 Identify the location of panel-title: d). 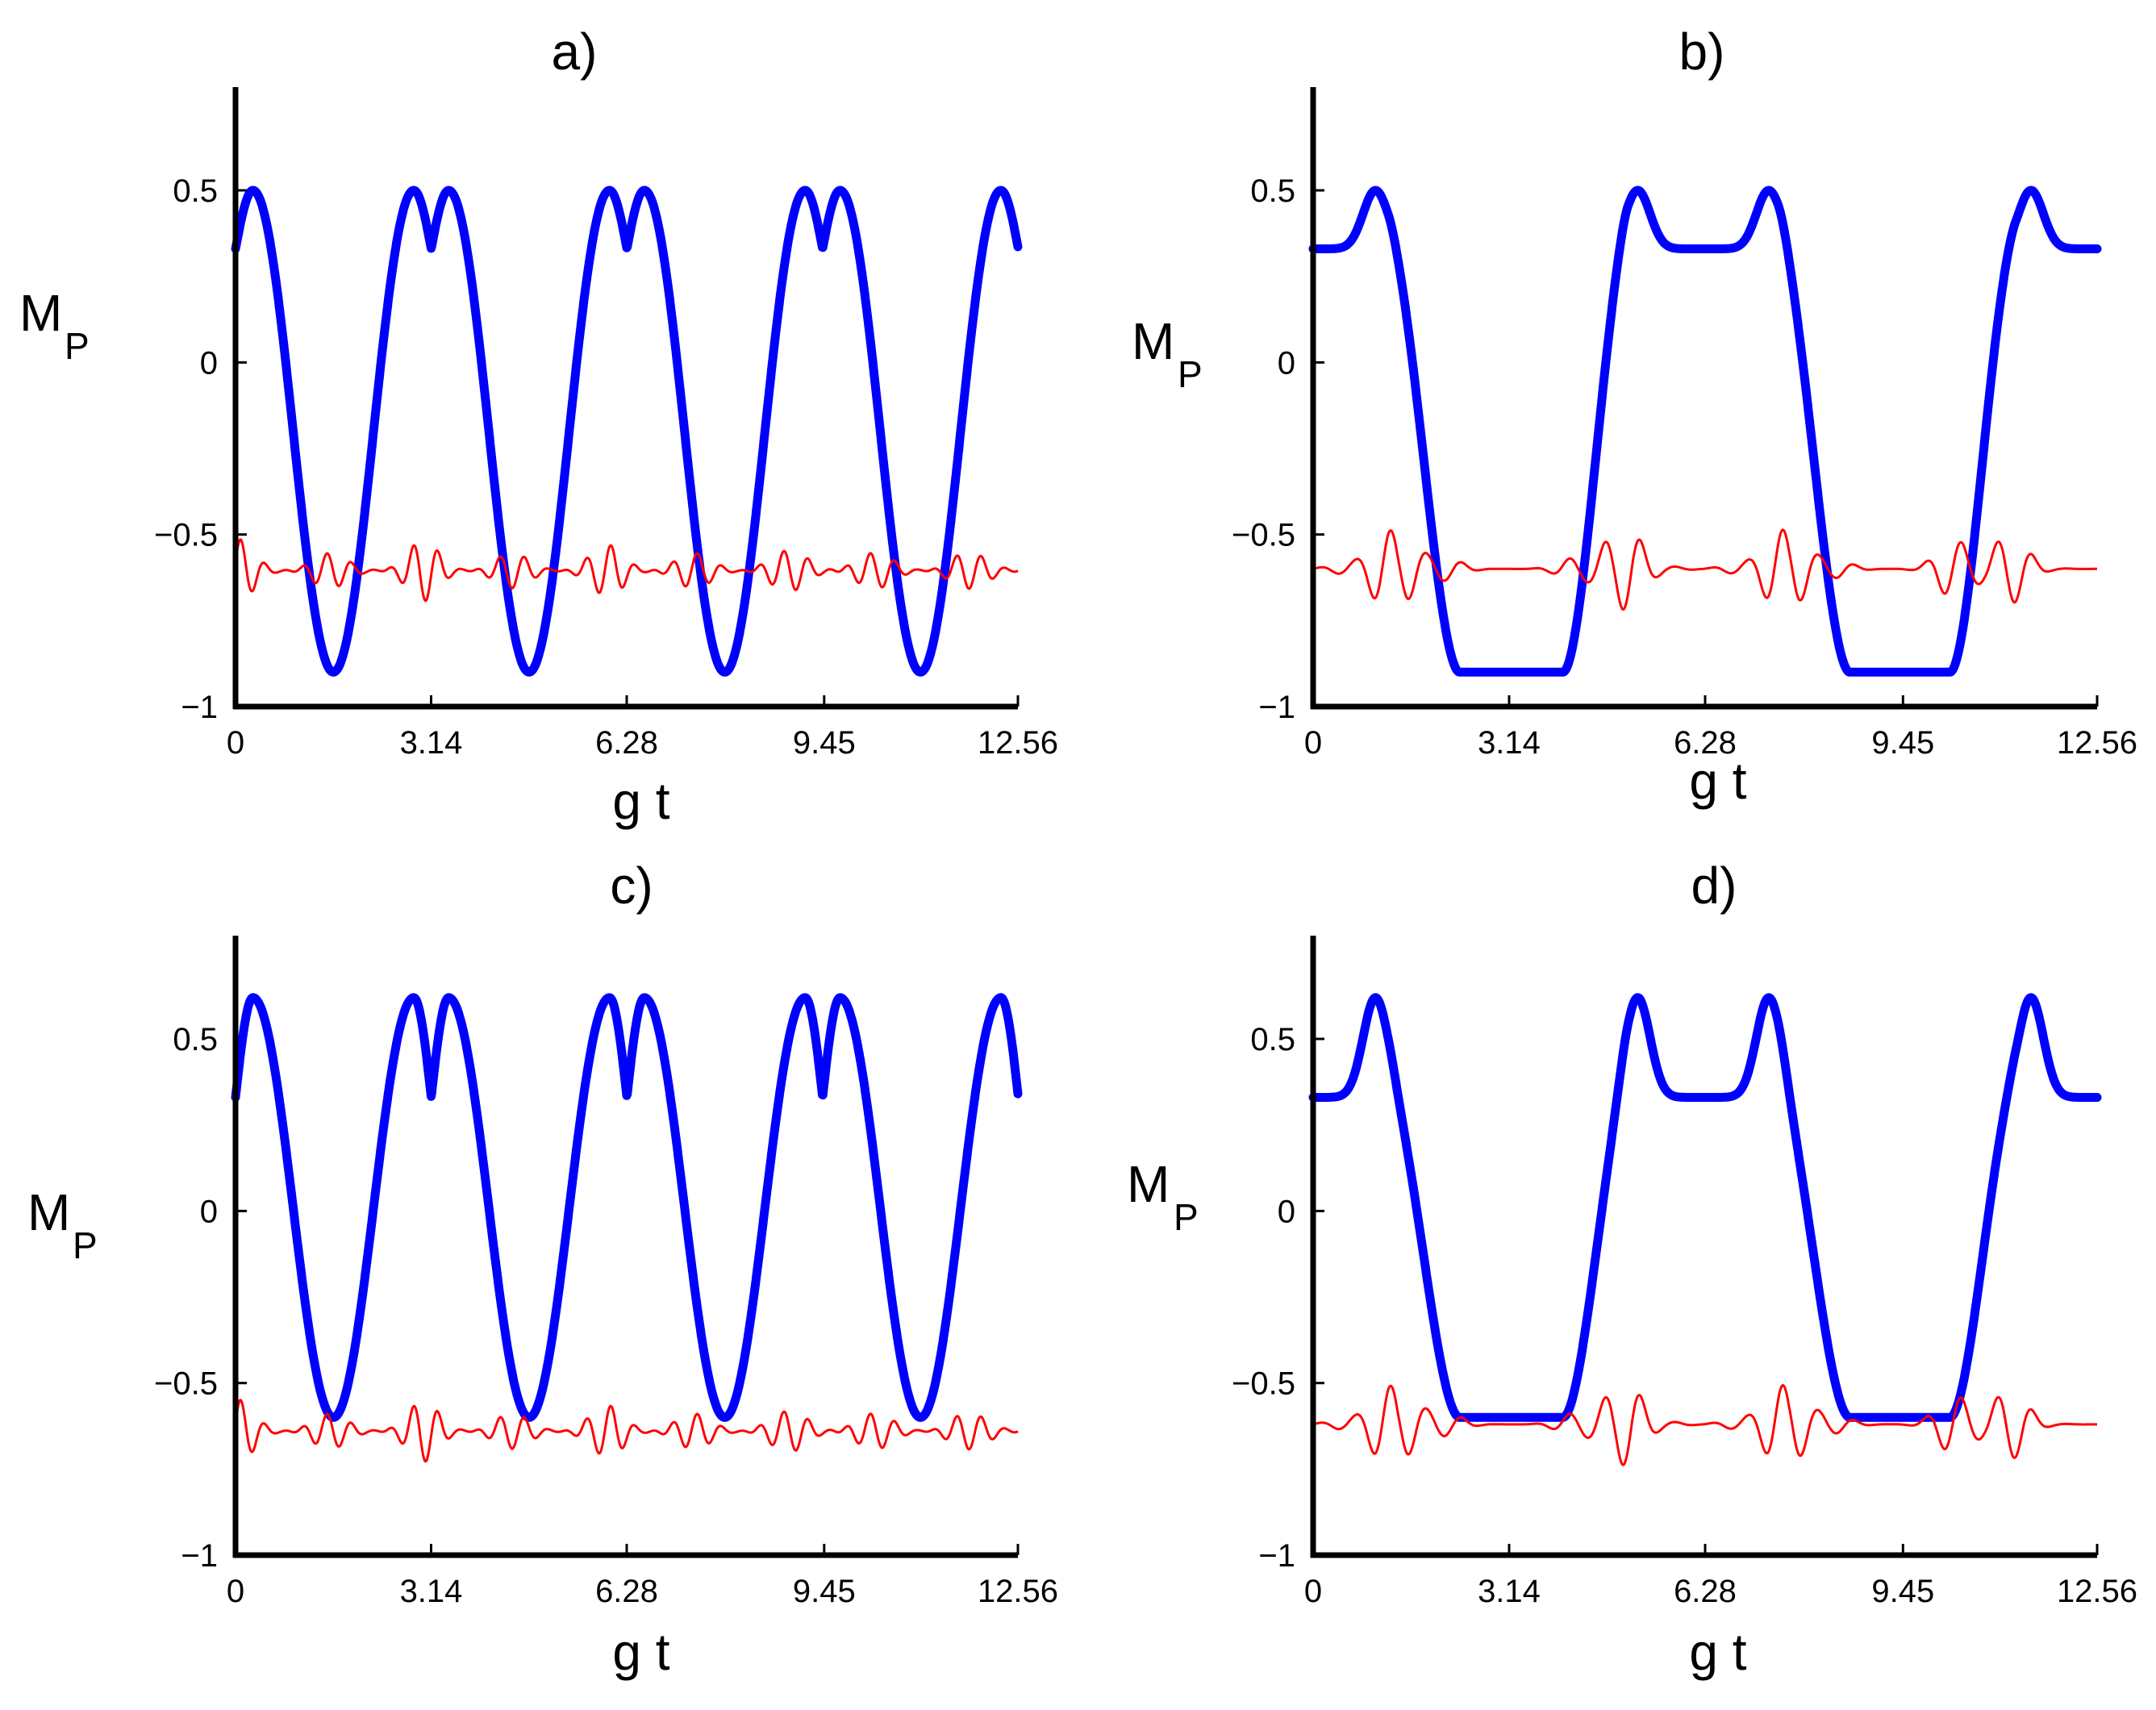
(1714, 886).